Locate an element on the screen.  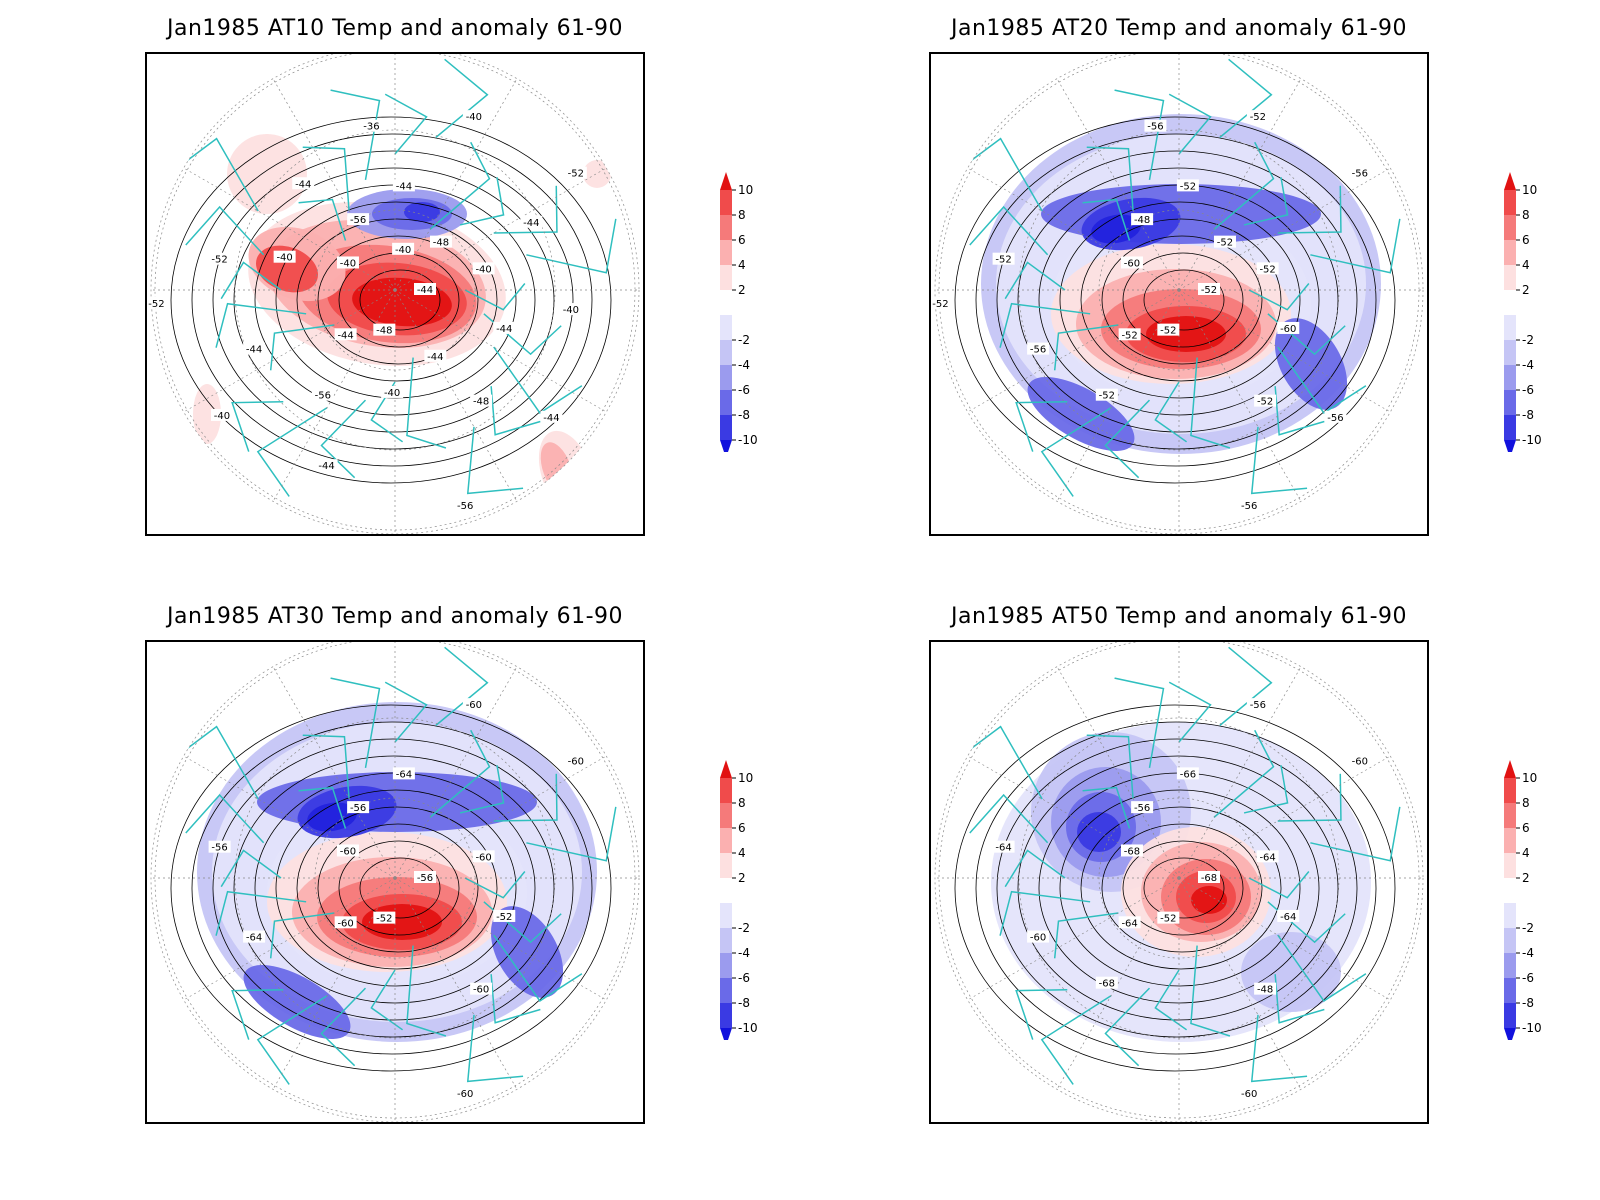
contour-label: -36 is located at coordinates (371, 126).